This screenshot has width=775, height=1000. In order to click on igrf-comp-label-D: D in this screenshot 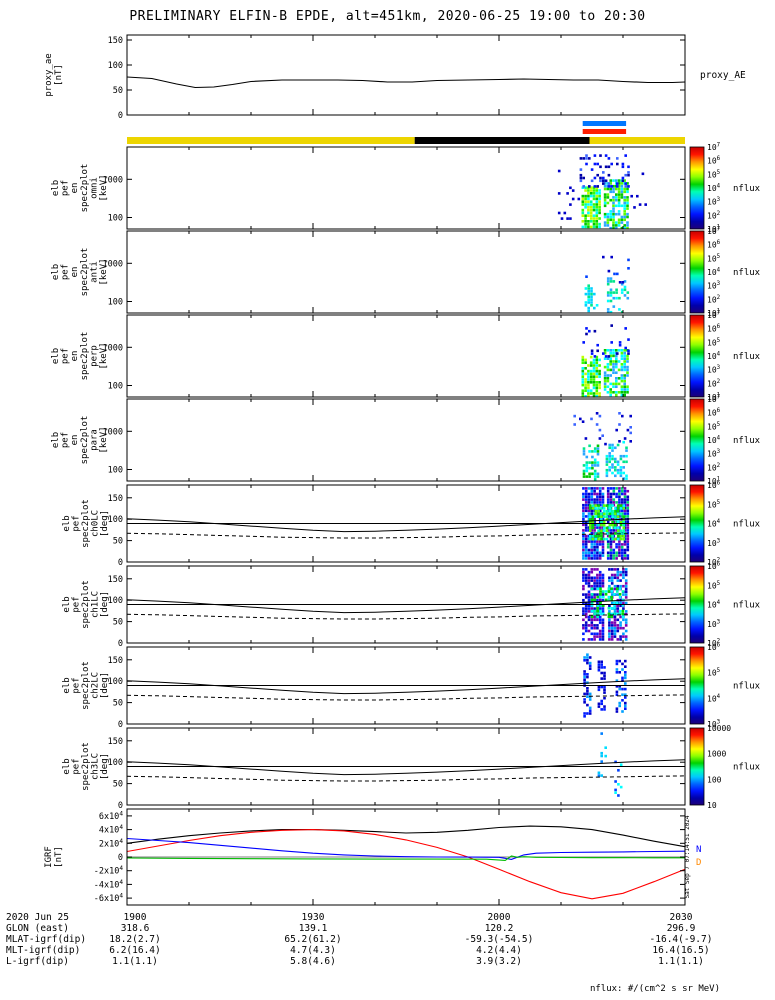, I will do `click(698, 863)`.